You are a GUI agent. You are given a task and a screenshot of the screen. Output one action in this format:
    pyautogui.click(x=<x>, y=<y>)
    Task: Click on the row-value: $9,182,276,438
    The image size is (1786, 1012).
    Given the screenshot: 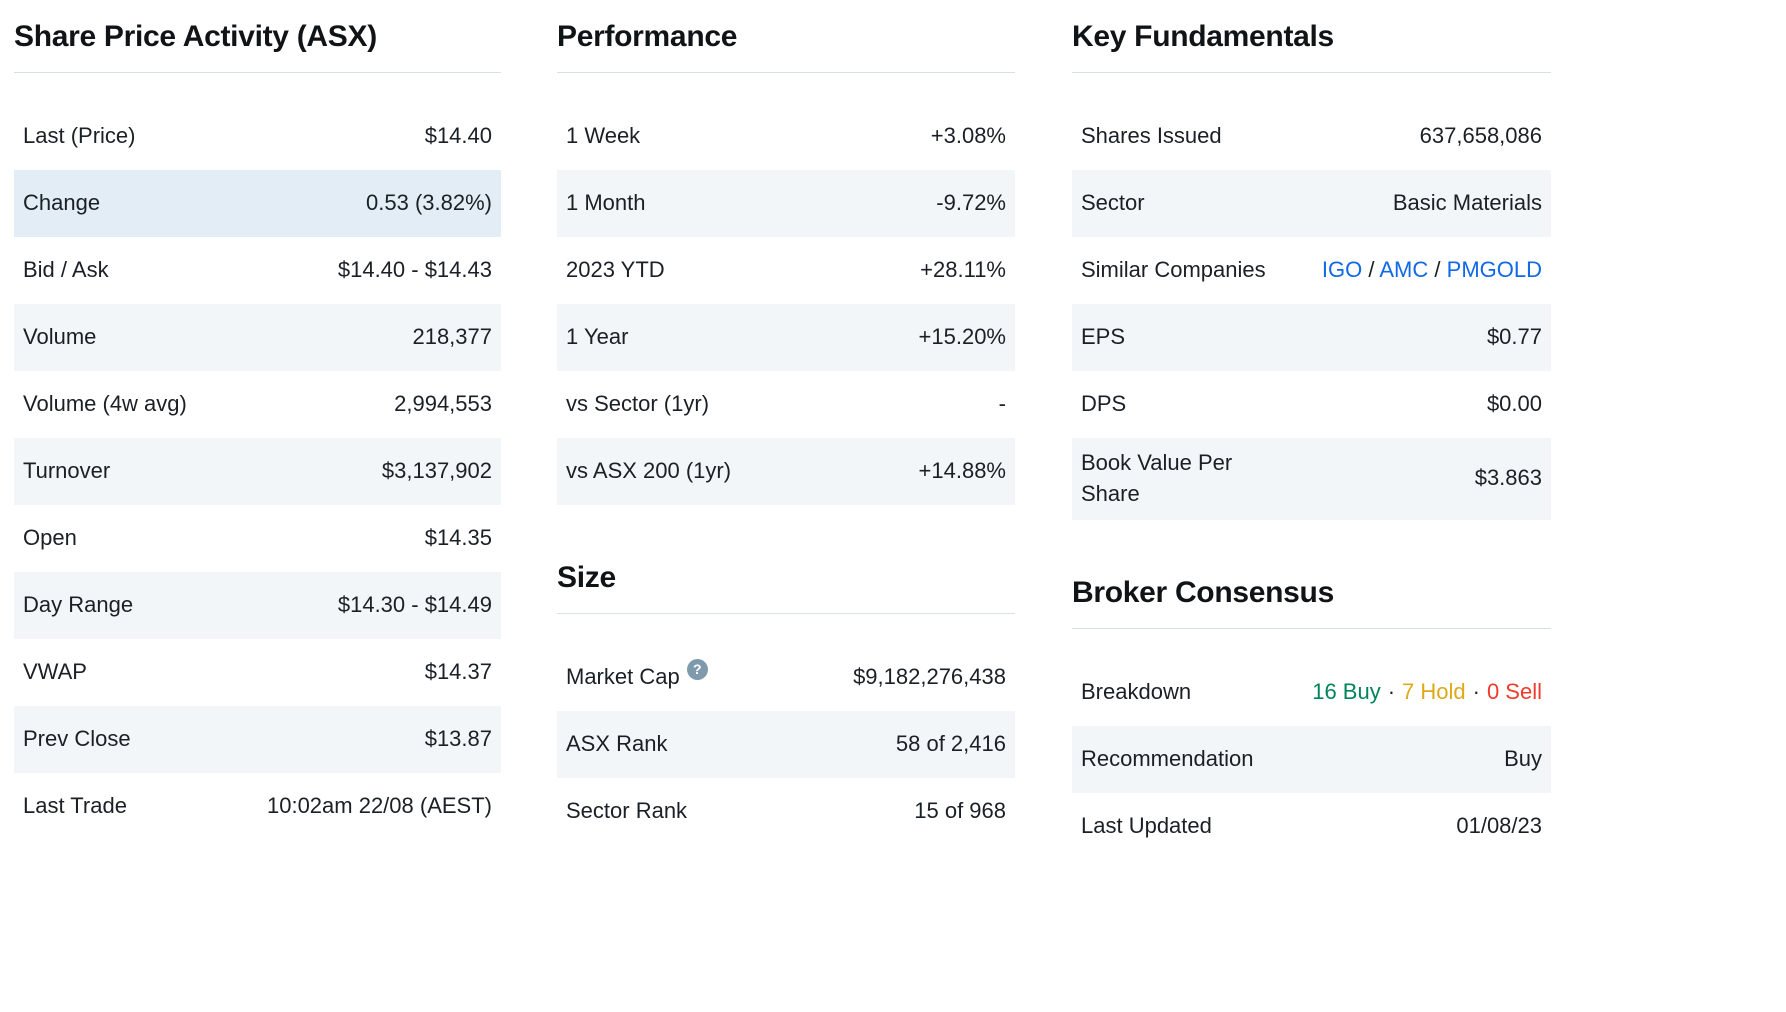 What is the action you would take?
    pyautogui.click(x=929, y=677)
    